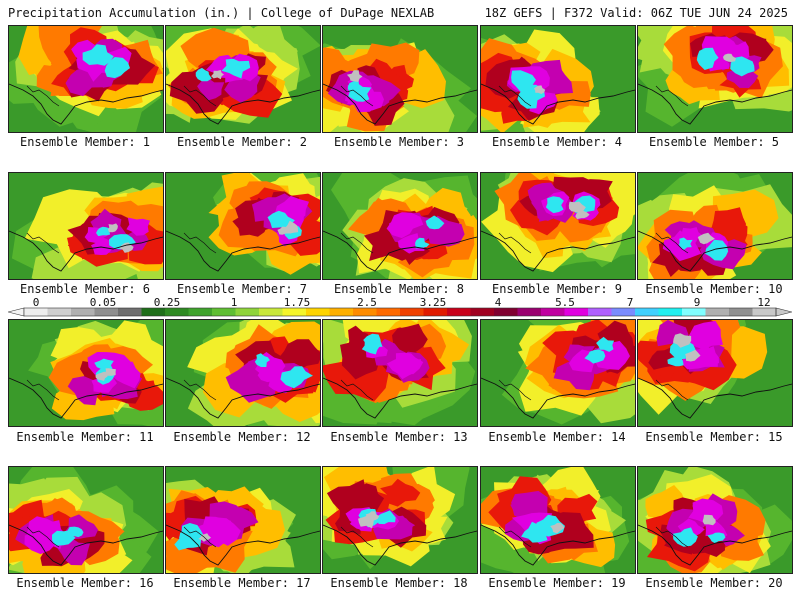 Image resolution: width=800 pixels, height=600 pixels. Describe the element at coordinates (630, 302) in the screenshot. I see `colorbar-label: 7` at that location.